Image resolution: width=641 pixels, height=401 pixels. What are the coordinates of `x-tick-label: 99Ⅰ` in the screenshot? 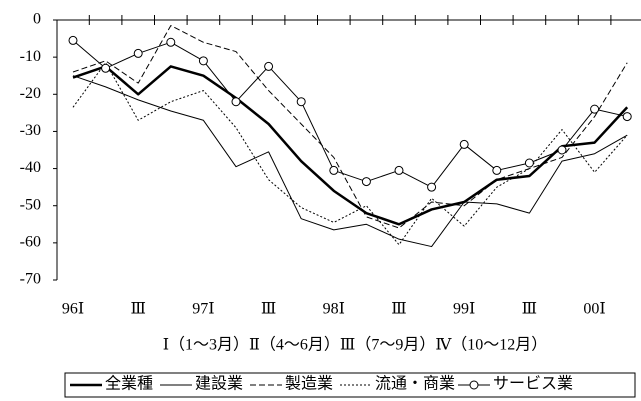 It's located at (464, 309).